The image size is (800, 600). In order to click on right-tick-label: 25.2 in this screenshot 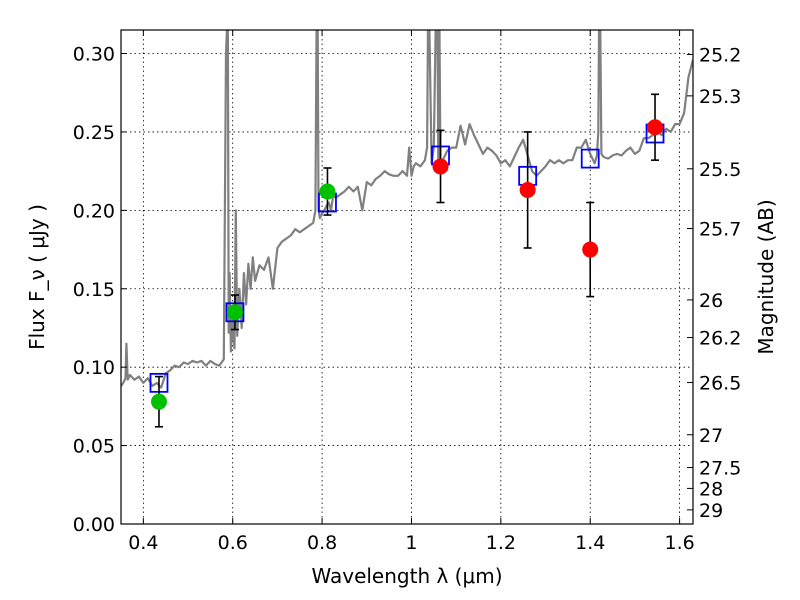, I will do `click(720, 55)`.